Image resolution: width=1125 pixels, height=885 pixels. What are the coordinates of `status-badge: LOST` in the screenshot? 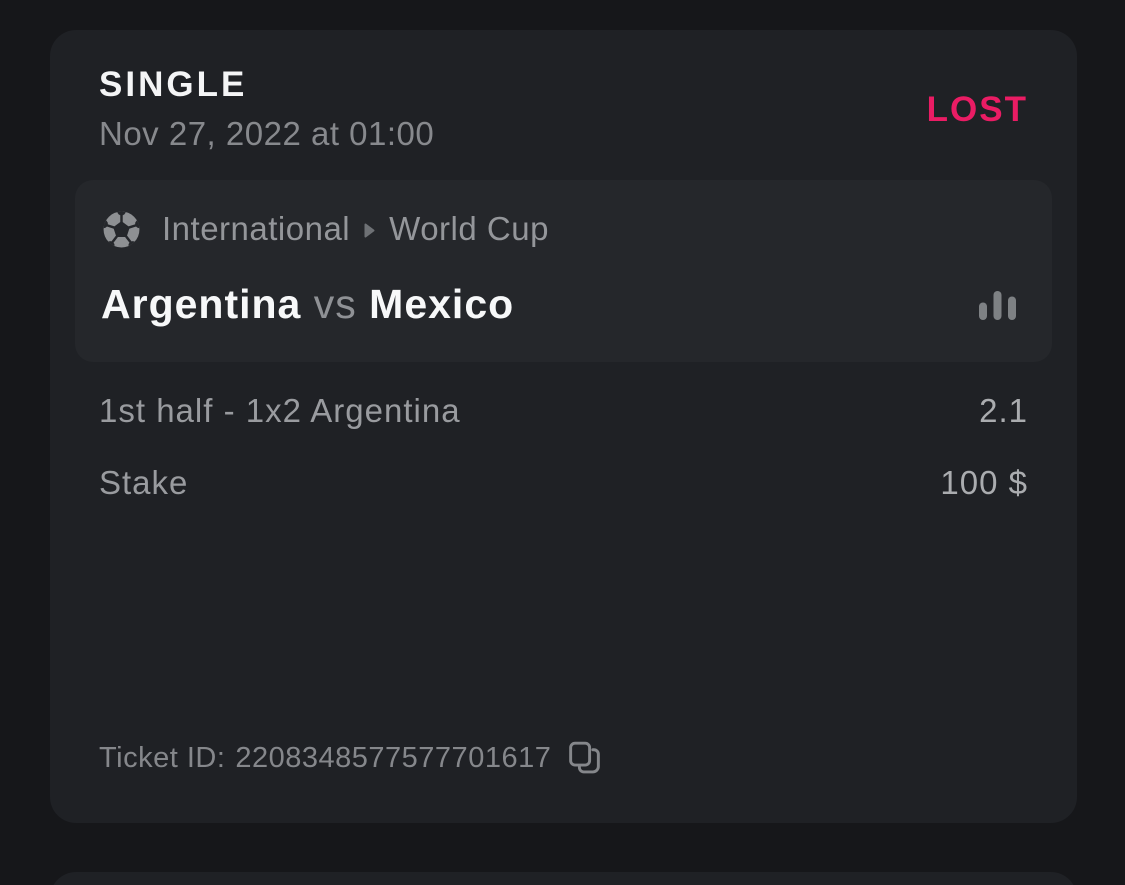 It's located at (977, 109).